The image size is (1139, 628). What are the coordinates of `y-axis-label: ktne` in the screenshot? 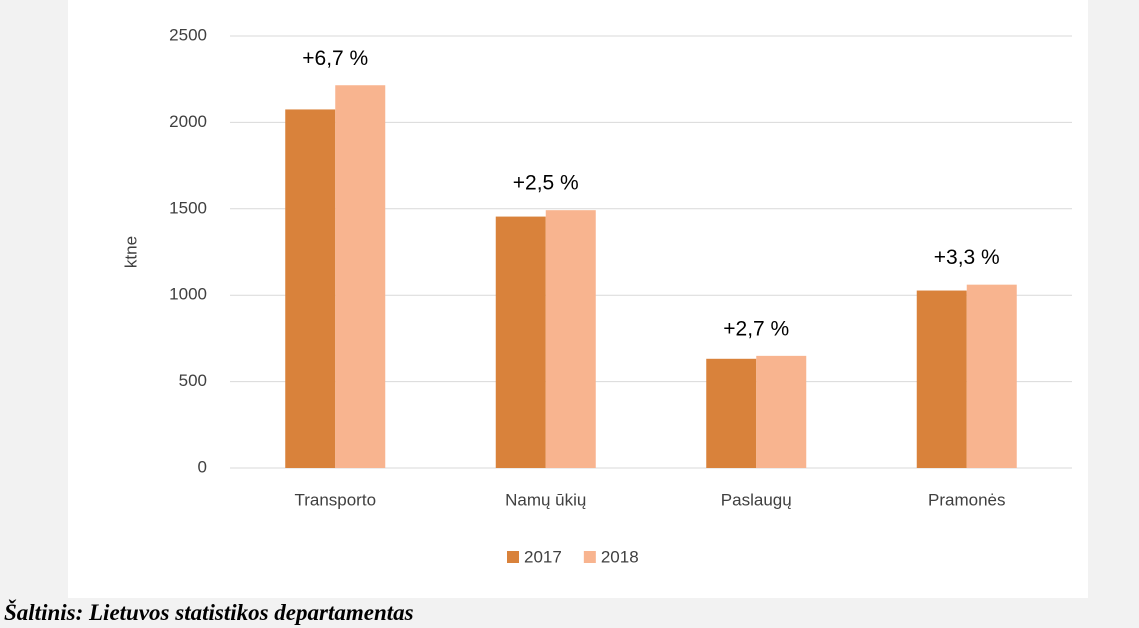 It's located at (130, 252).